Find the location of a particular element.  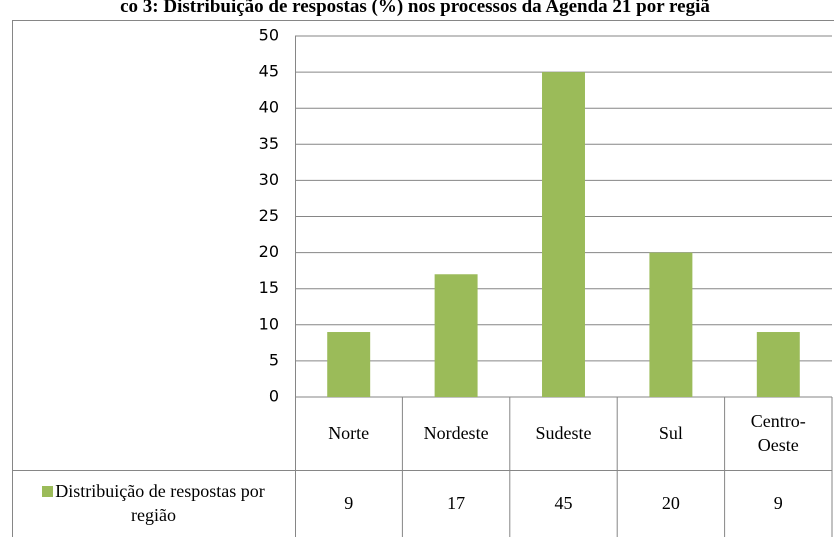

y-tick-label: 20 is located at coordinates (269, 251).